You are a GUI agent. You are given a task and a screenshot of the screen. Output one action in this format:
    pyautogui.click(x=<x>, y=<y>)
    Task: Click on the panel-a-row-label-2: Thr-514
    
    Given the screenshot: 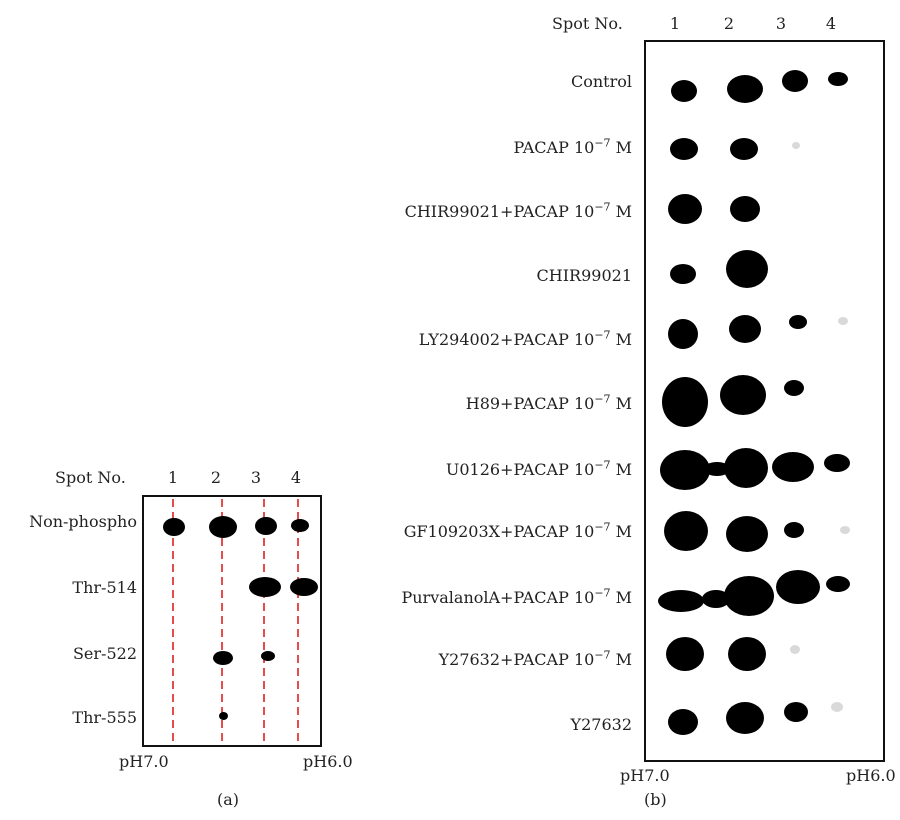 What is the action you would take?
    pyautogui.click(x=104, y=587)
    